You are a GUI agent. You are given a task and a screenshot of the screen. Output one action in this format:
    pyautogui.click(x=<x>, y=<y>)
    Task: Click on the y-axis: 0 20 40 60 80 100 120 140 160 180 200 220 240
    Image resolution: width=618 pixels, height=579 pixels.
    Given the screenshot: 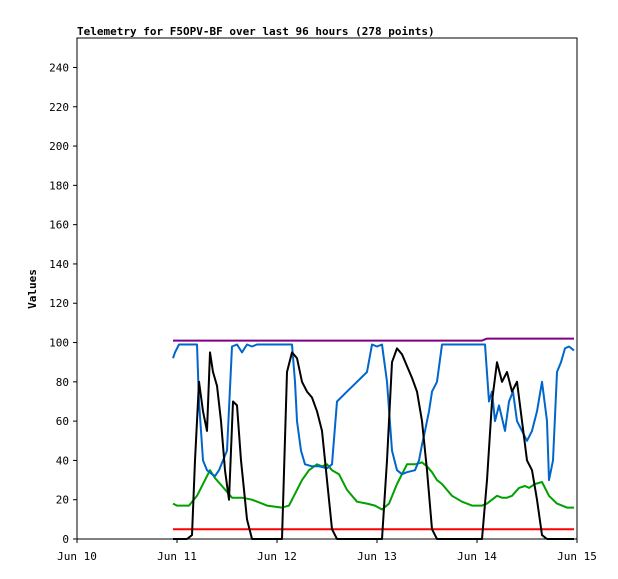 What is the action you would take?
    pyautogui.click(x=63, y=303)
    